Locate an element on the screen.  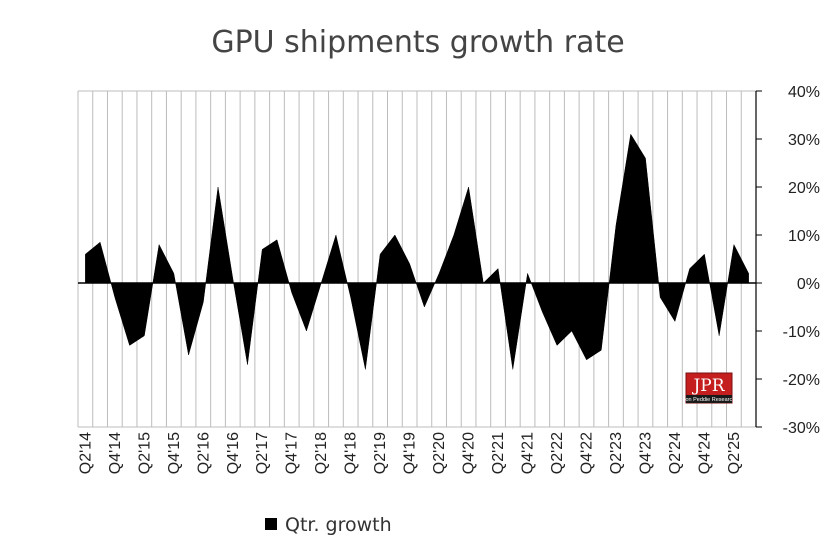
x-tick-label: Q2'20 is located at coordinates (439, 453).